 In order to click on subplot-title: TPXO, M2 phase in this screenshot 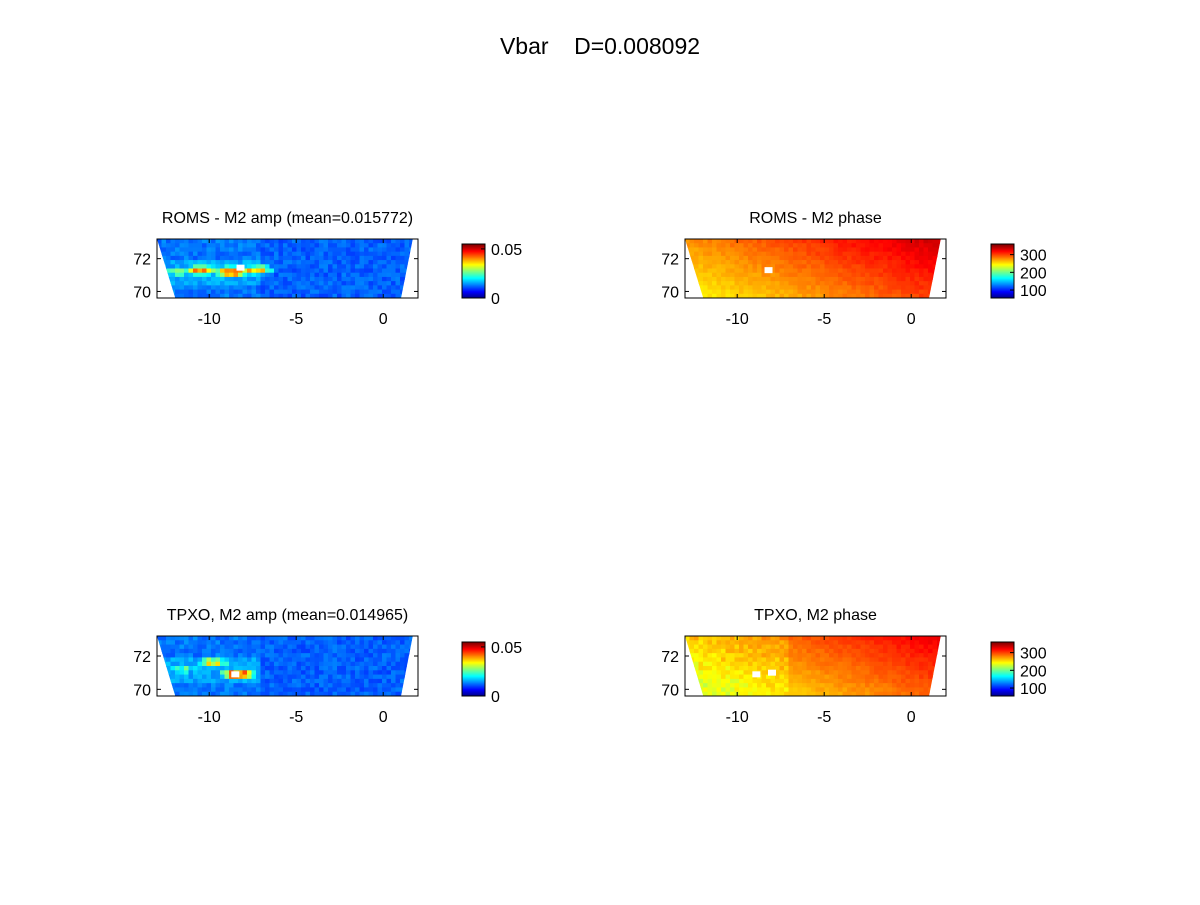, I will do `click(815, 615)`.